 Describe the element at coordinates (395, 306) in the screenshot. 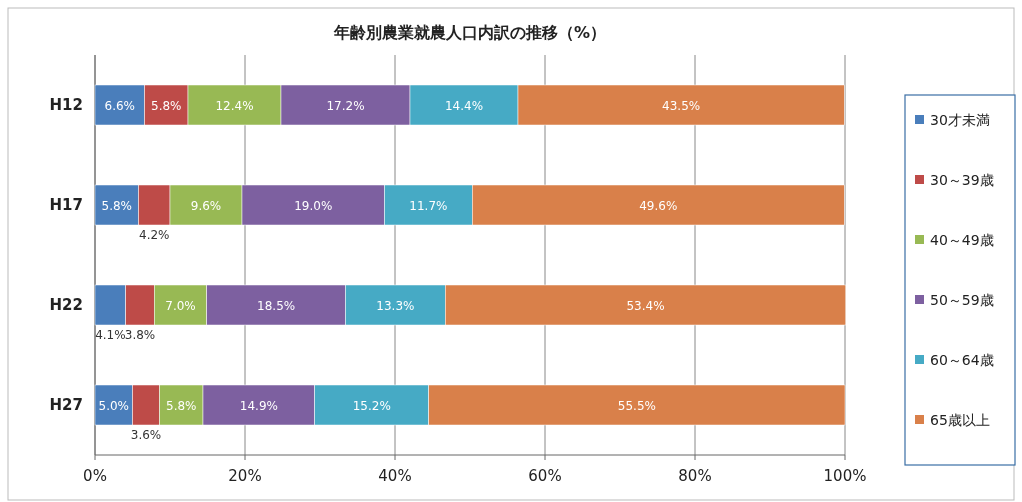

I see `data-label: 13.3%` at that location.